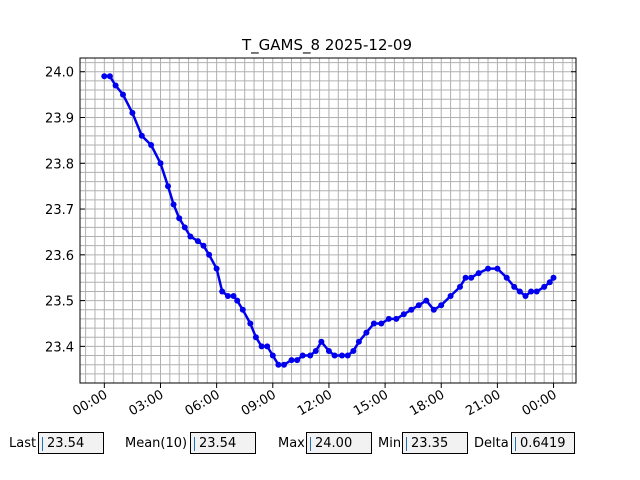 The image size is (640, 480). What do you see at coordinates (259, 403) in the screenshot?
I see `x-tick-label: 09:00` at bounding box center [259, 403].